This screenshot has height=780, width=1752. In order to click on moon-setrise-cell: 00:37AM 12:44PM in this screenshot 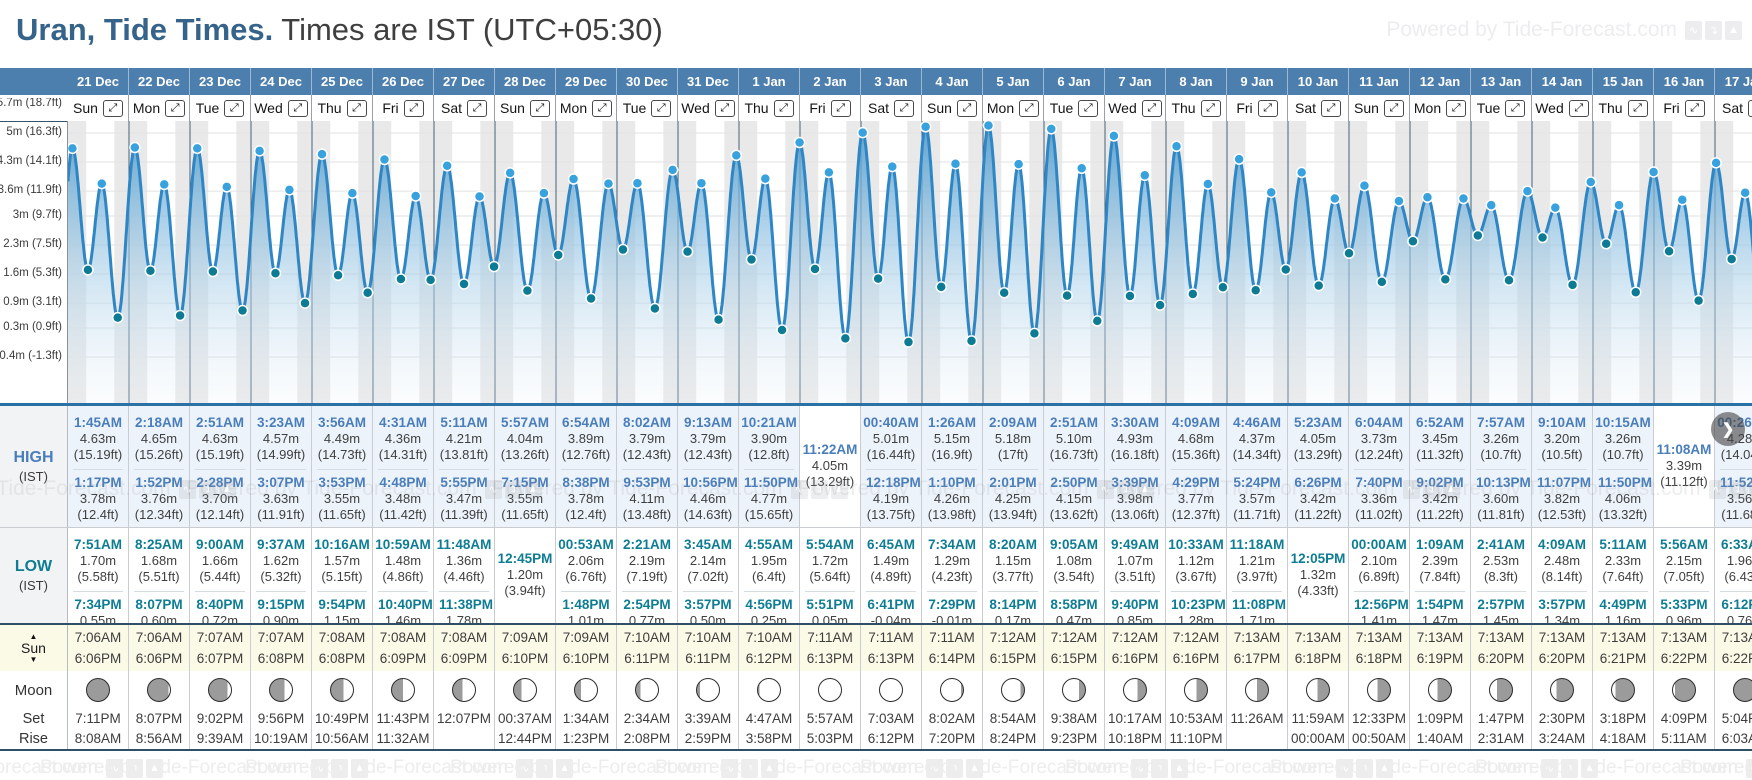, I will do `click(525, 729)`.